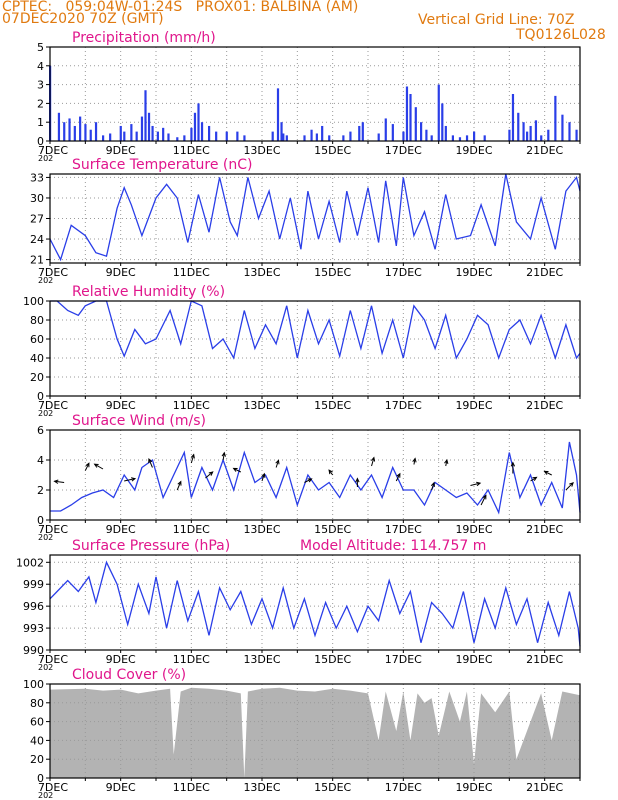 Image resolution: width=618 pixels, height=800 pixels. Describe the element at coordinates (332, 787) in the screenshot. I see `x-tick-label: 15DEC` at that location.